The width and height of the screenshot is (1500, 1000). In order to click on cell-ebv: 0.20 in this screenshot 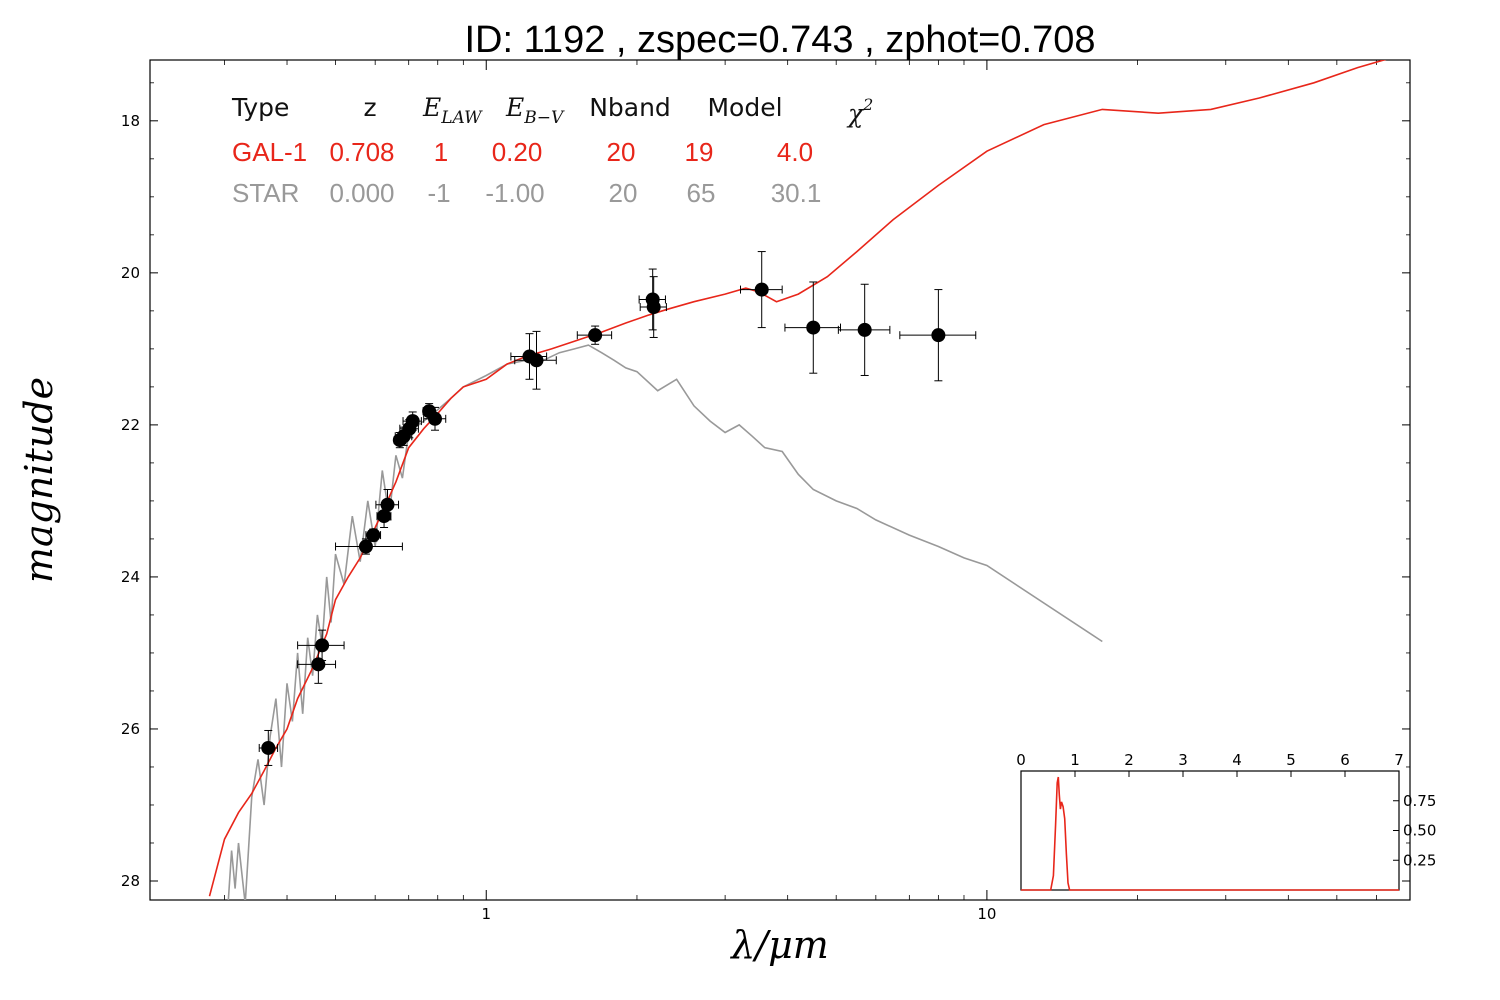, I will do `click(517, 152)`.